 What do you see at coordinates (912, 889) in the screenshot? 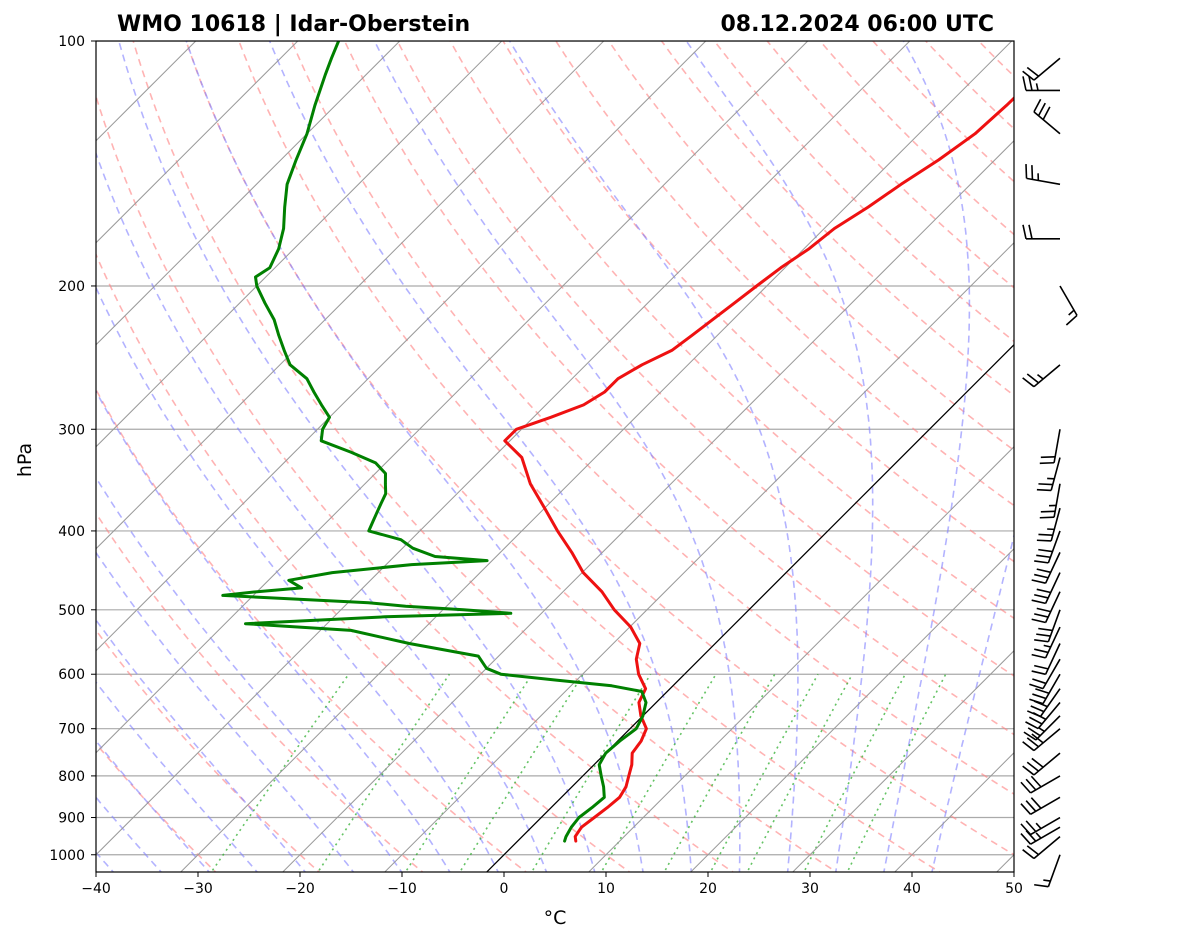
I see `x-tick-label: 40` at bounding box center [912, 889].